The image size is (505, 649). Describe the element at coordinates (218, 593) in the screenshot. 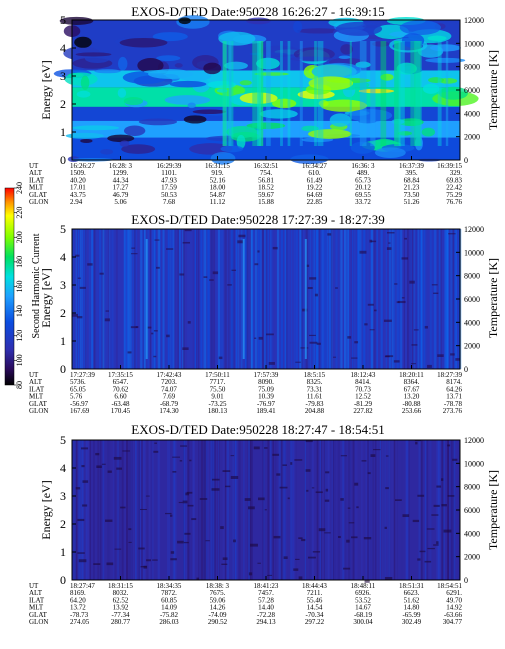

I see `panel-3-cell: 7675.` at that location.